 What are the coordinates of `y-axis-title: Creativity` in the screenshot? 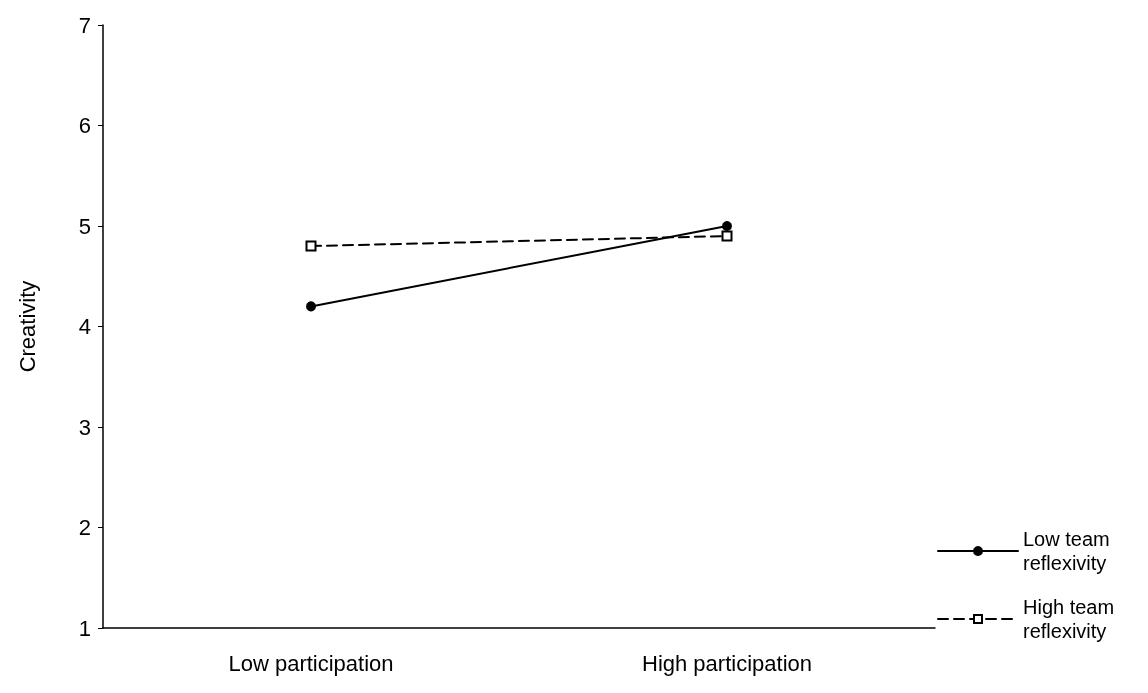 It's located at (27, 326).